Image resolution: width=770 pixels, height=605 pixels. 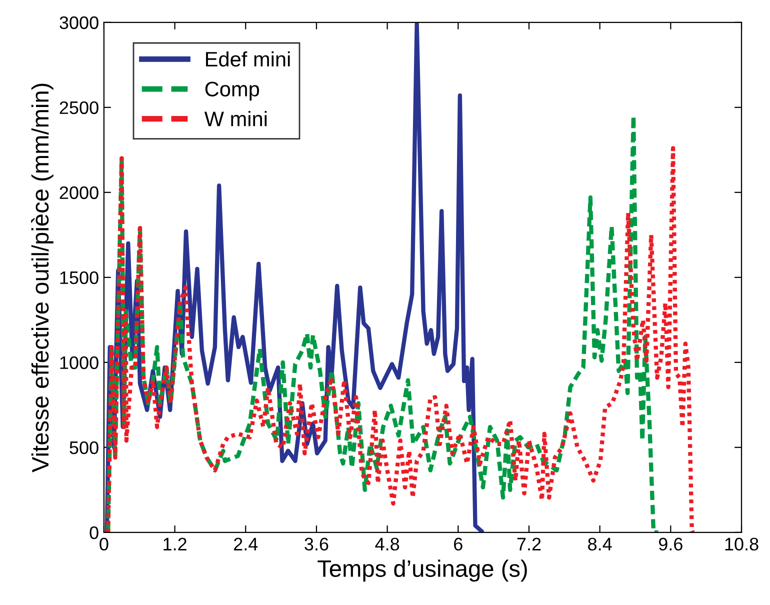 What do you see at coordinates (248, 59) in the screenshot?
I see `legend-label: Edef mini` at bounding box center [248, 59].